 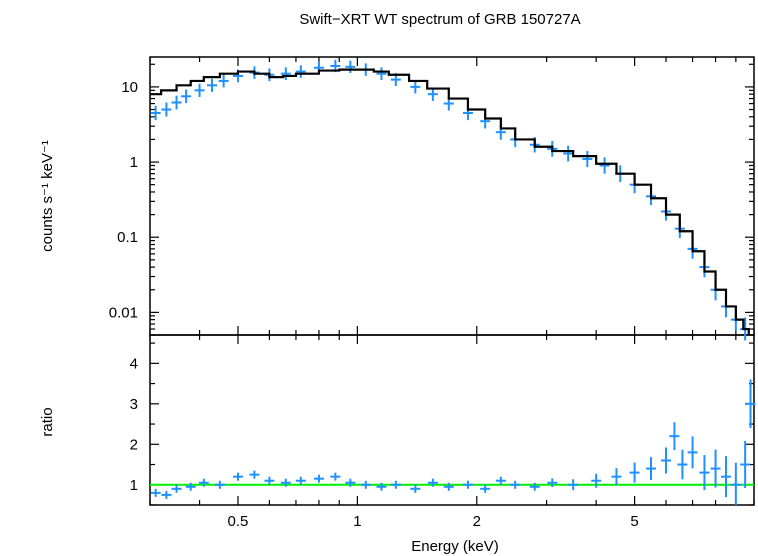 I want to click on chart-title: Swift−XRT WT spectrum of GRB 150727A, so click(x=439, y=19).